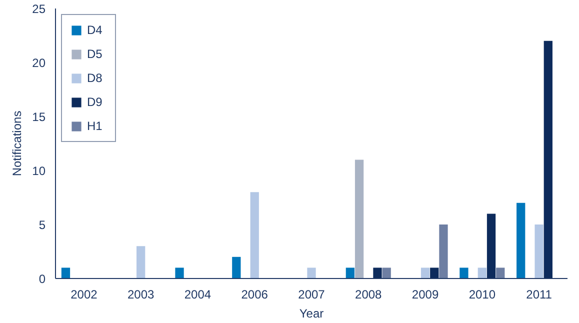  Describe the element at coordinates (198, 295) in the screenshot. I see `x-tick-label: 2004` at that location.